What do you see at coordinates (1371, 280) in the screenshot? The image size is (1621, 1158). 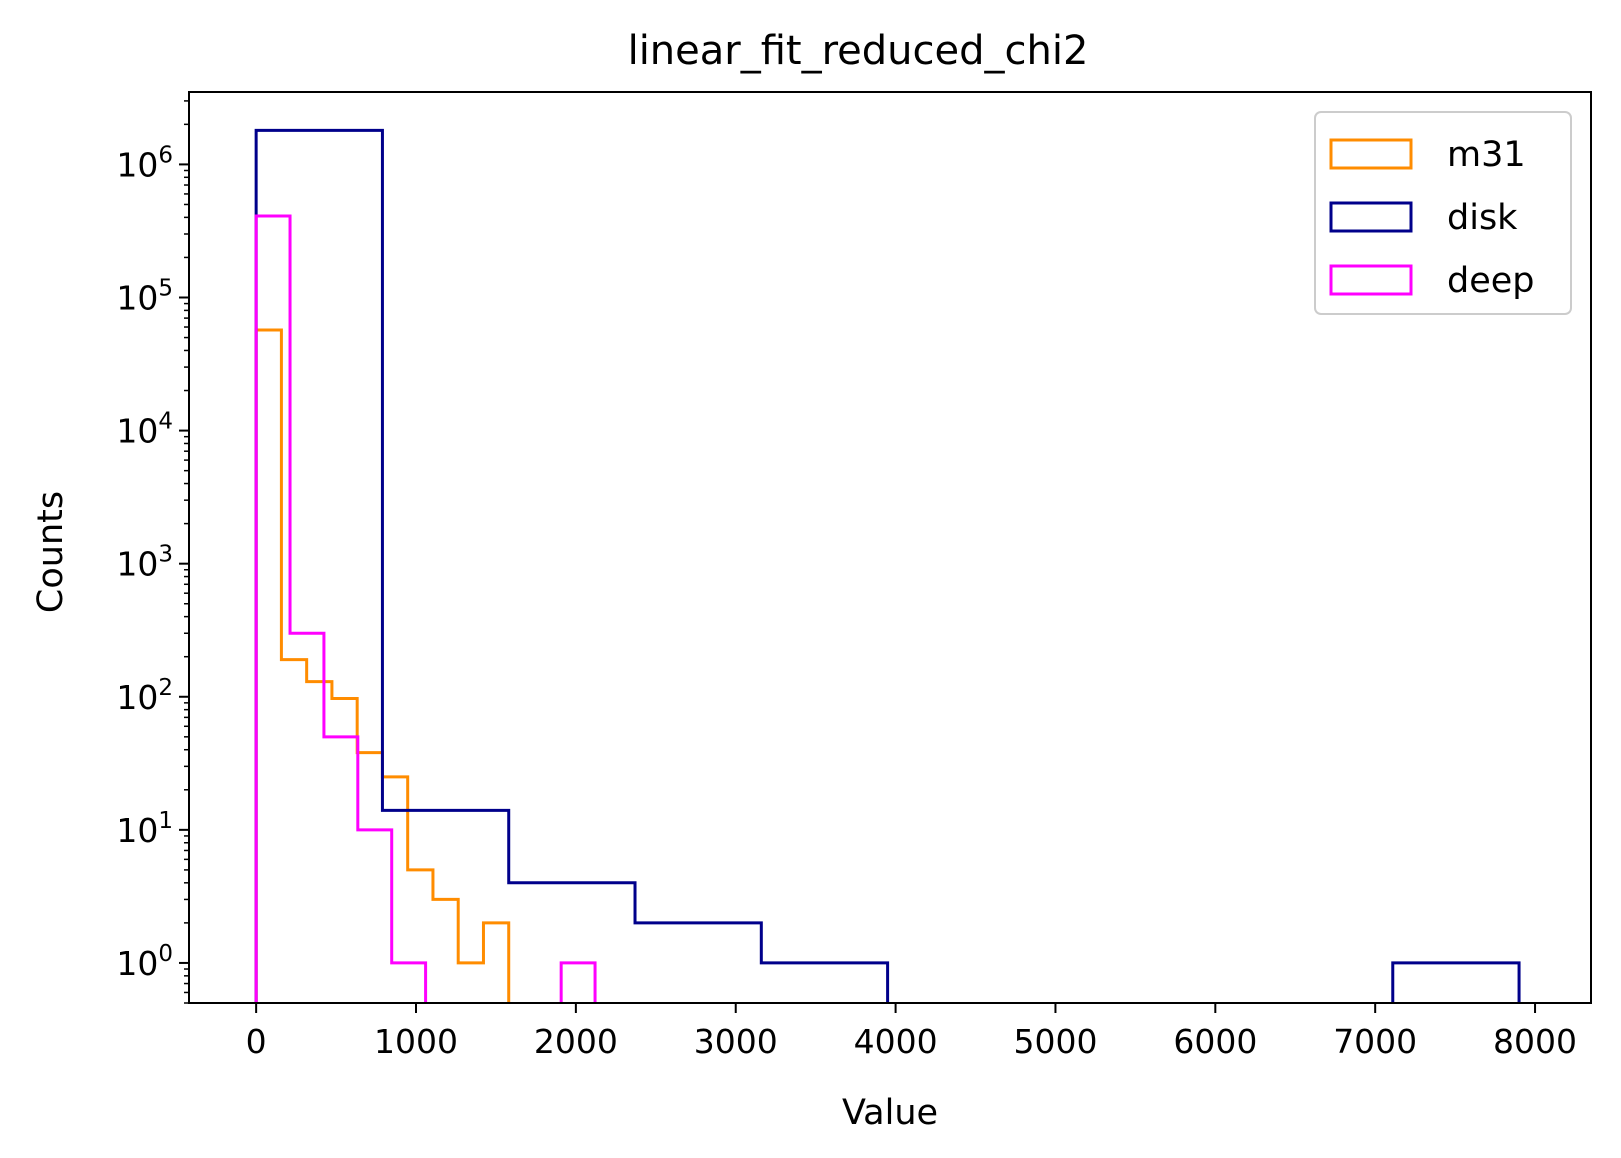 I see `legend-swatch-deep` at bounding box center [1371, 280].